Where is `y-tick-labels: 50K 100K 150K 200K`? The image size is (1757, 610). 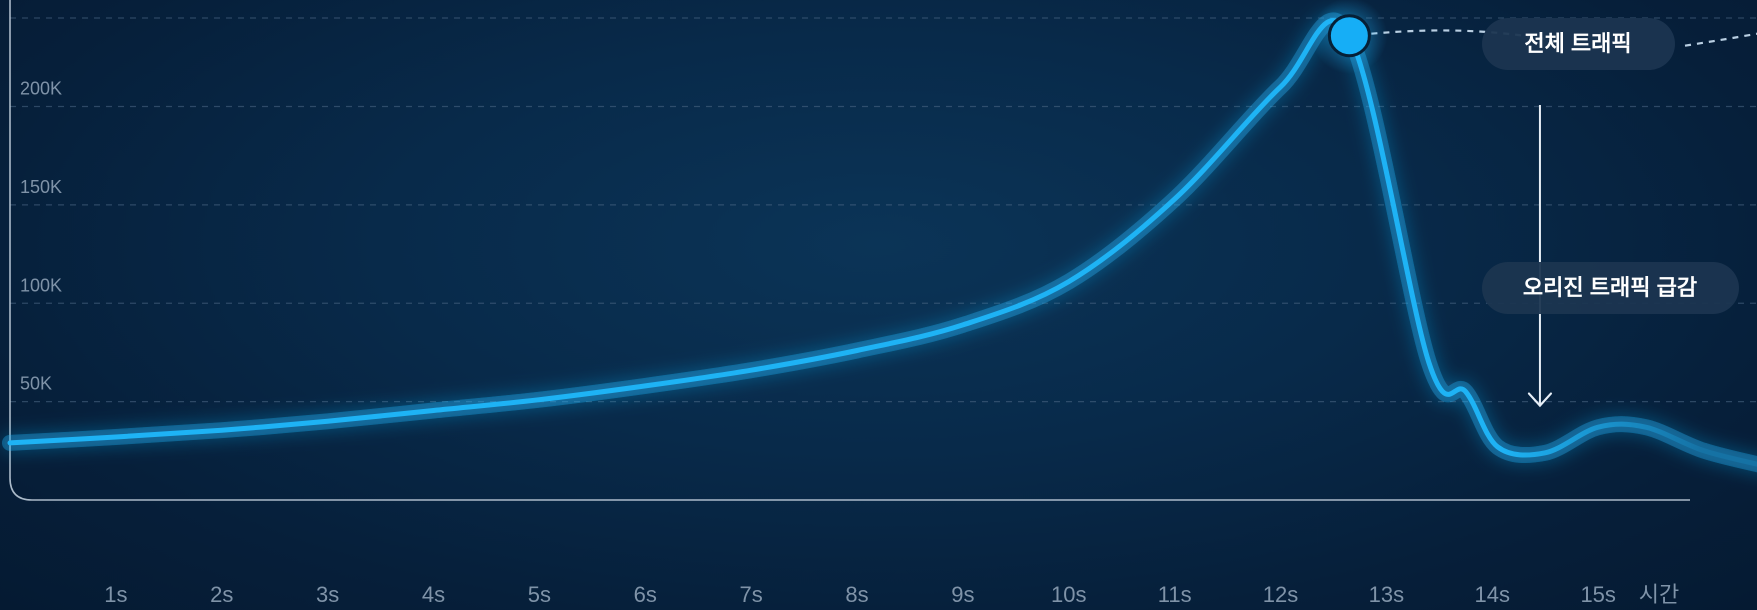 y-tick-labels: 50K 100K 150K 200K is located at coordinates (41, 236).